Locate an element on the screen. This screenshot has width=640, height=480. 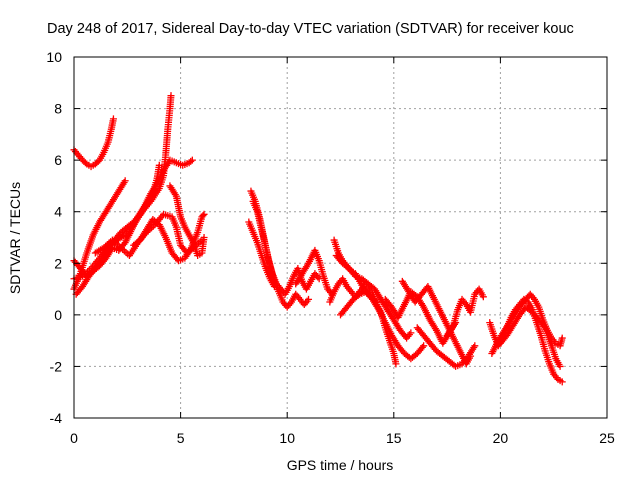
x-tick-label: 5 is located at coordinates (181, 438).